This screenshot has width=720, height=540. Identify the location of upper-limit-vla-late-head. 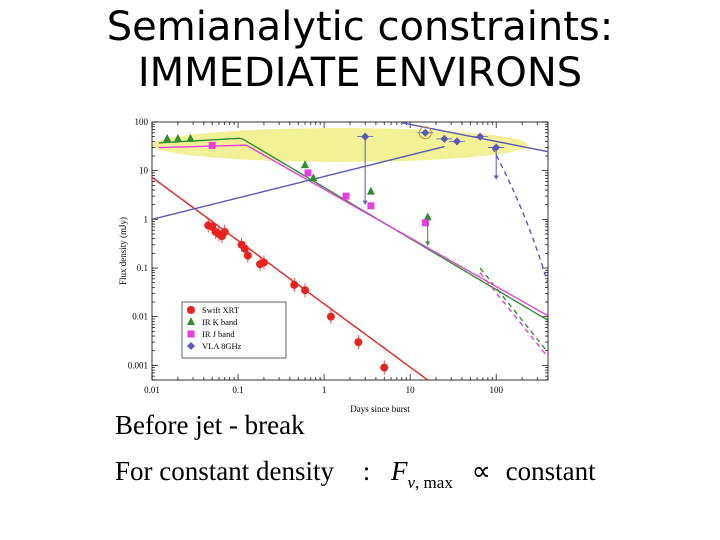
(496, 177).